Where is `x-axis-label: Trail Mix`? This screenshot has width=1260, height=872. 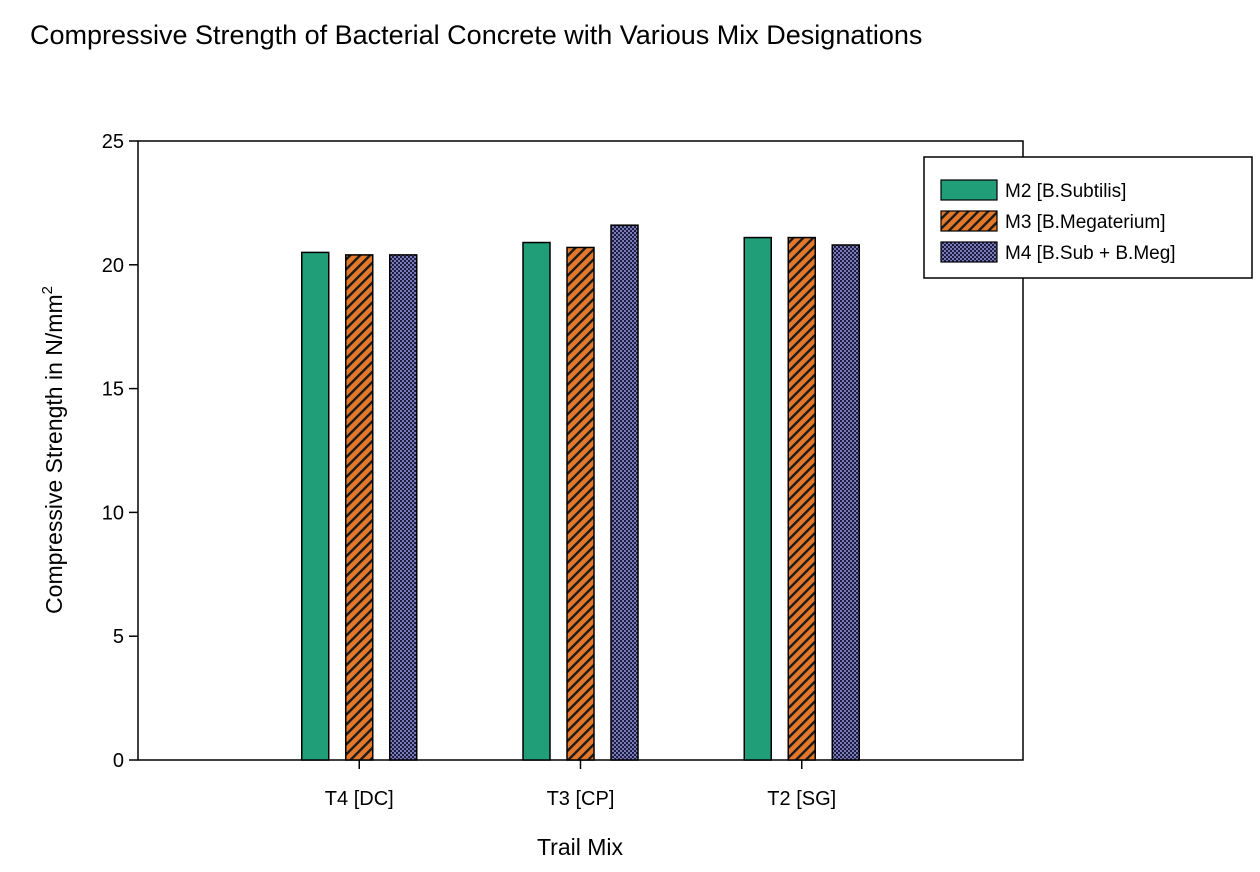
x-axis-label: Trail Mix is located at coordinates (580, 847).